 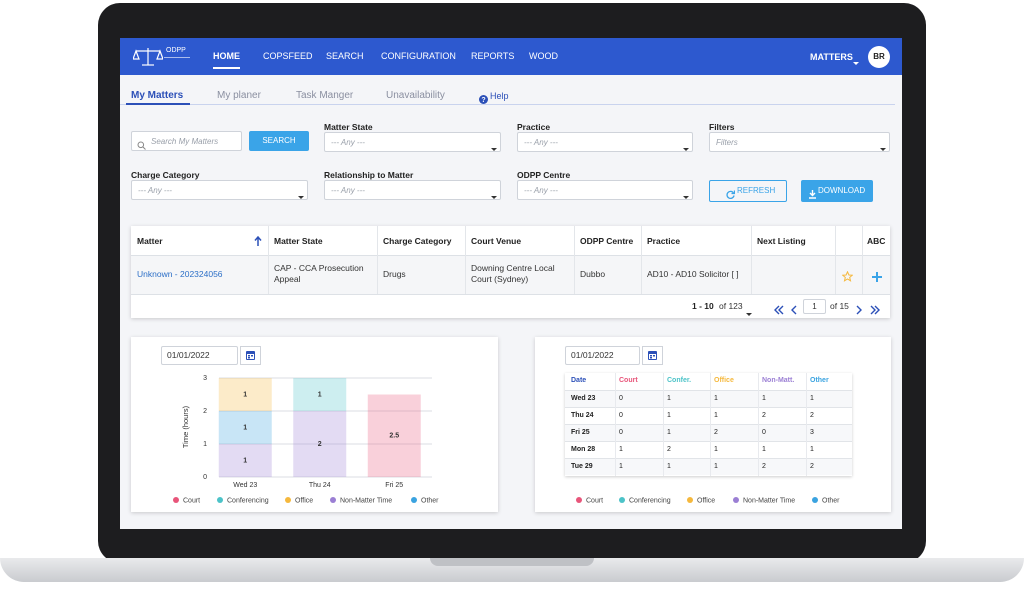 I want to click on planner-header: Confer., so click(x=679, y=380).